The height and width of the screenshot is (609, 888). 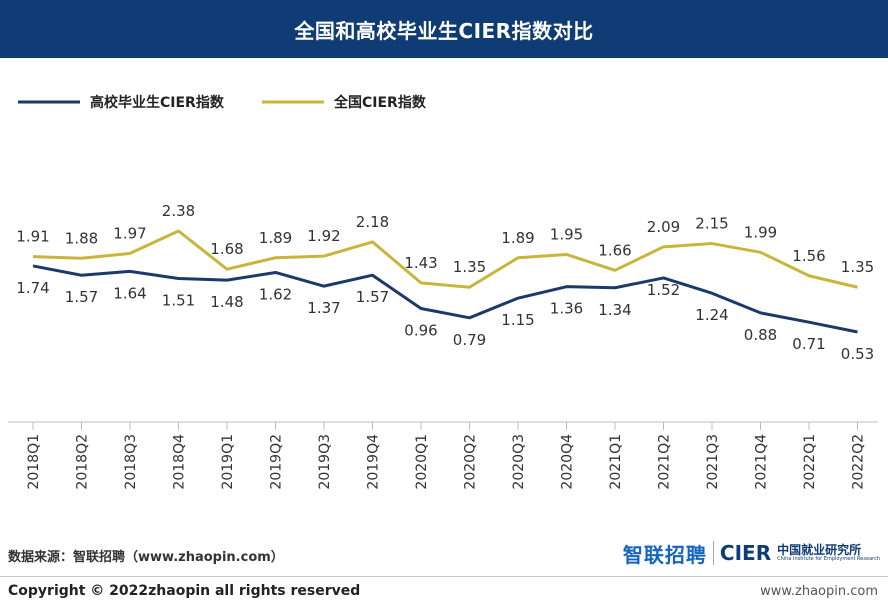 What do you see at coordinates (32, 237) in the screenshot?
I see `data-label: 1.91` at bounding box center [32, 237].